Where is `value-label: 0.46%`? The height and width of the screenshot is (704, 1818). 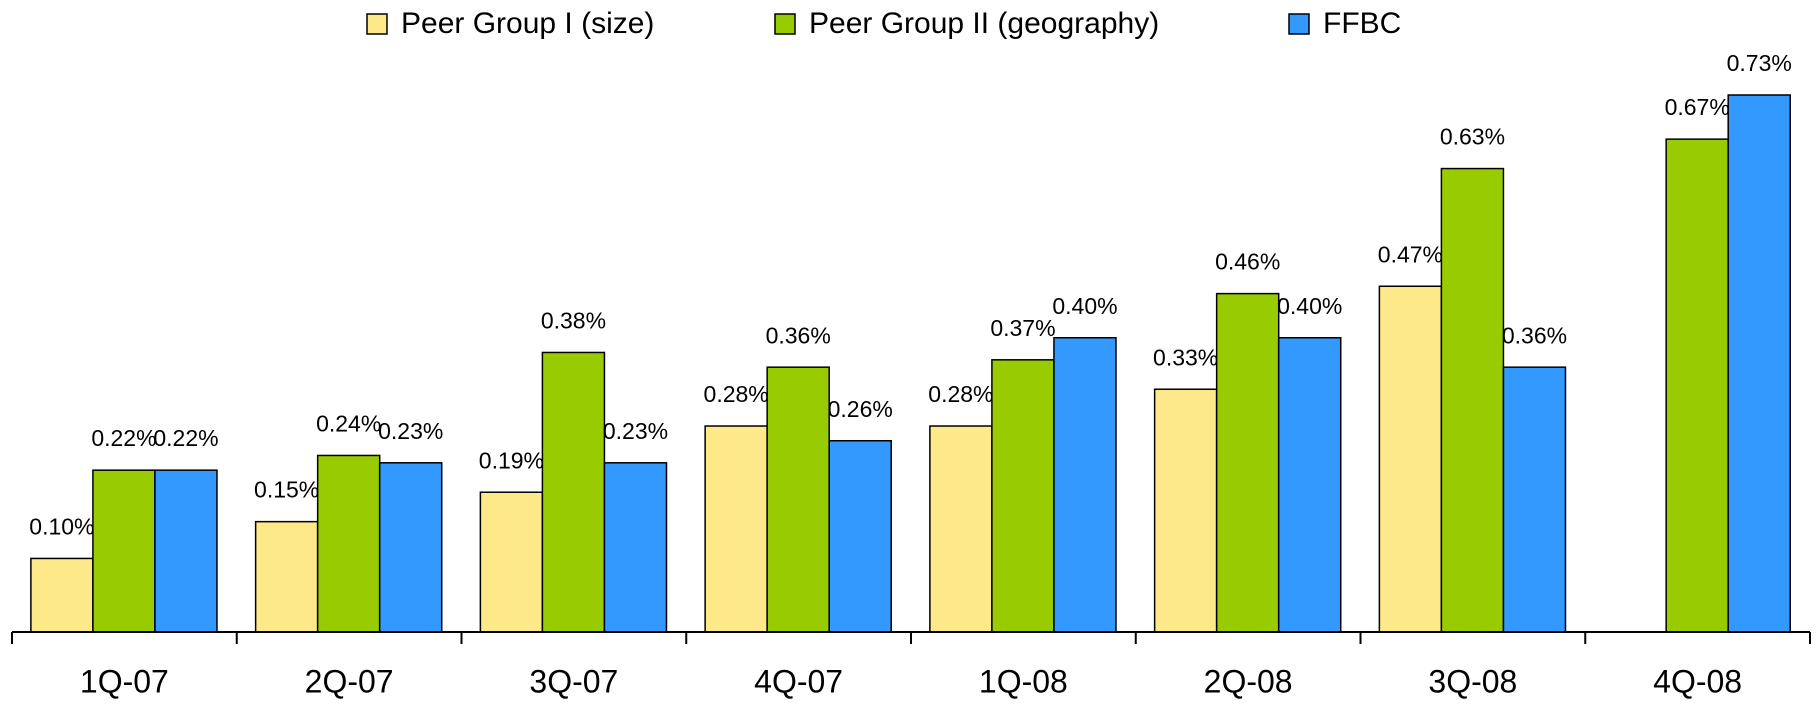
value-label: 0.46% is located at coordinates (1247, 262).